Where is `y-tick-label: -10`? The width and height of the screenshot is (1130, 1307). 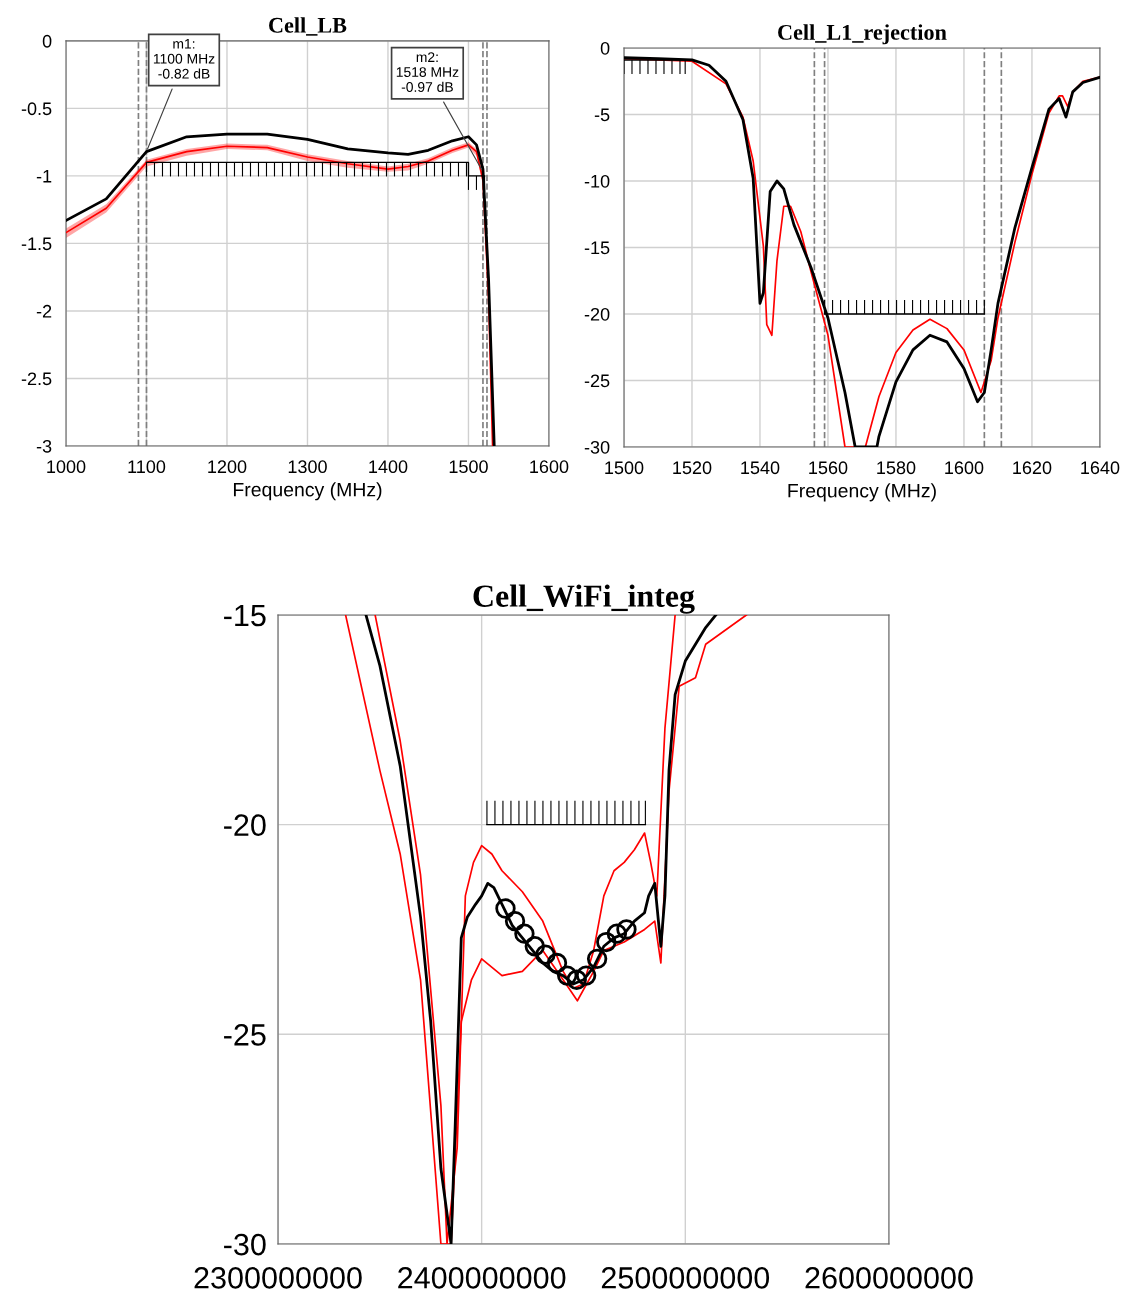
y-tick-label: -10 is located at coordinates (597, 181).